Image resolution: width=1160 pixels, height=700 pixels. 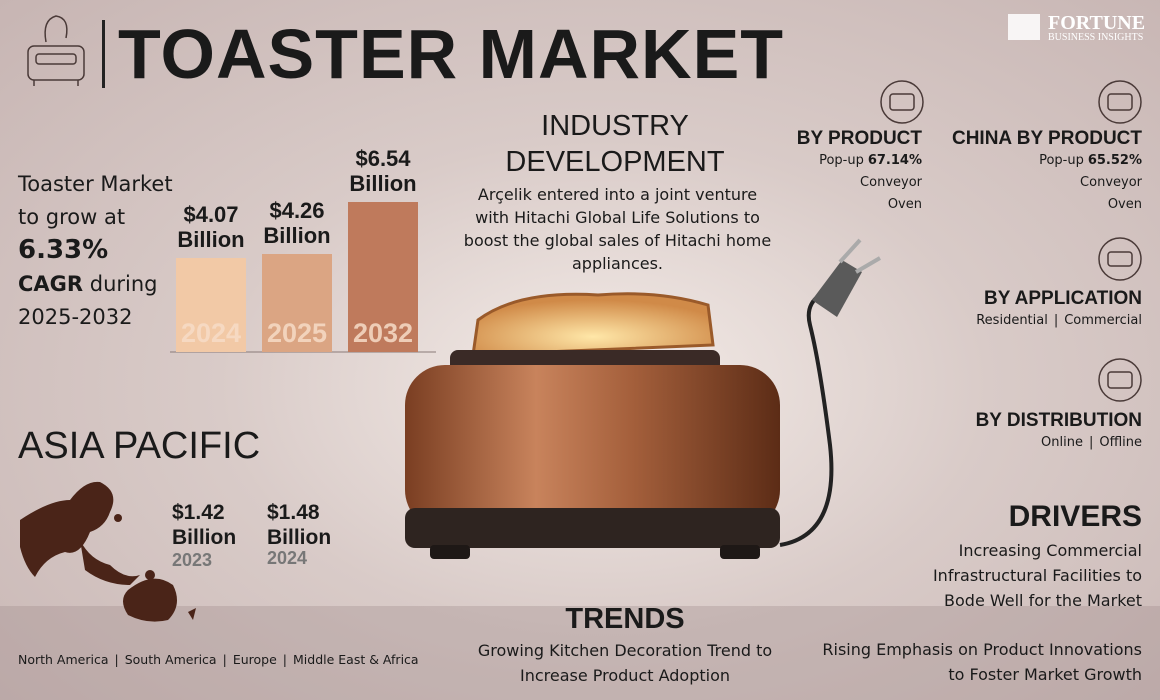 What do you see at coordinates (1120, 442) in the screenshot?
I see `item-label: Offline` at bounding box center [1120, 442].